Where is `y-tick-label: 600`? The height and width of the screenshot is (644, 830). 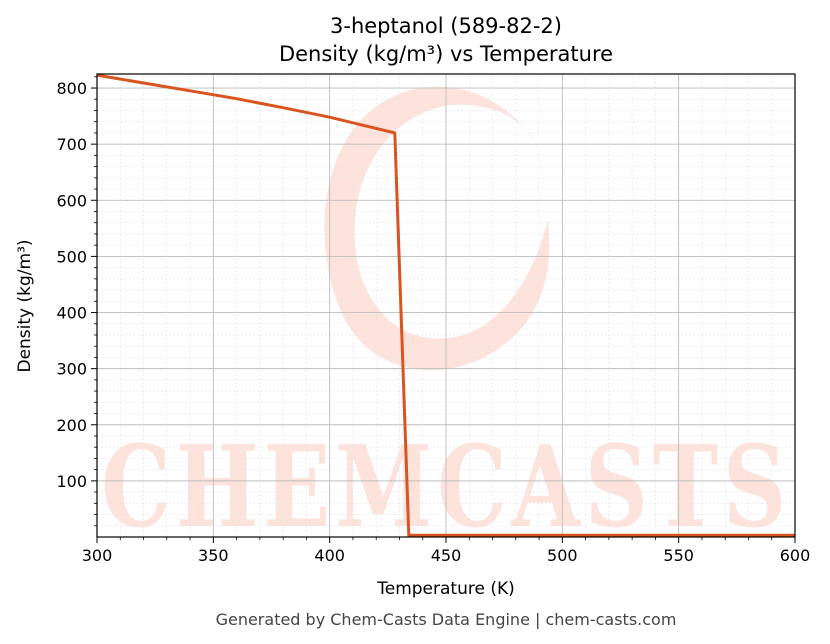
y-tick-label: 600 is located at coordinates (71, 200).